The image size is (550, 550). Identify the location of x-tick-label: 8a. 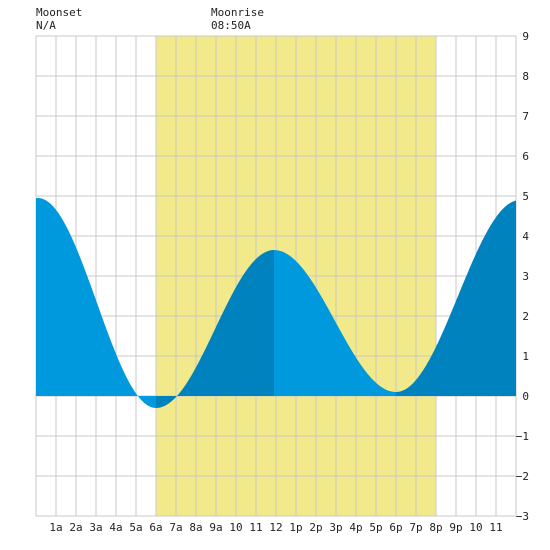
(195, 527).